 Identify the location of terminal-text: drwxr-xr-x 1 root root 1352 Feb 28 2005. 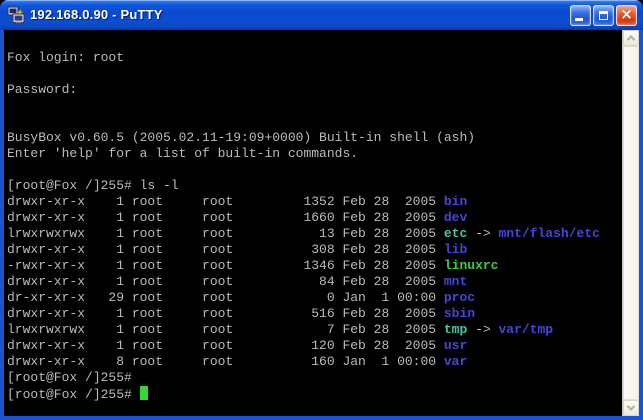
(225, 201).